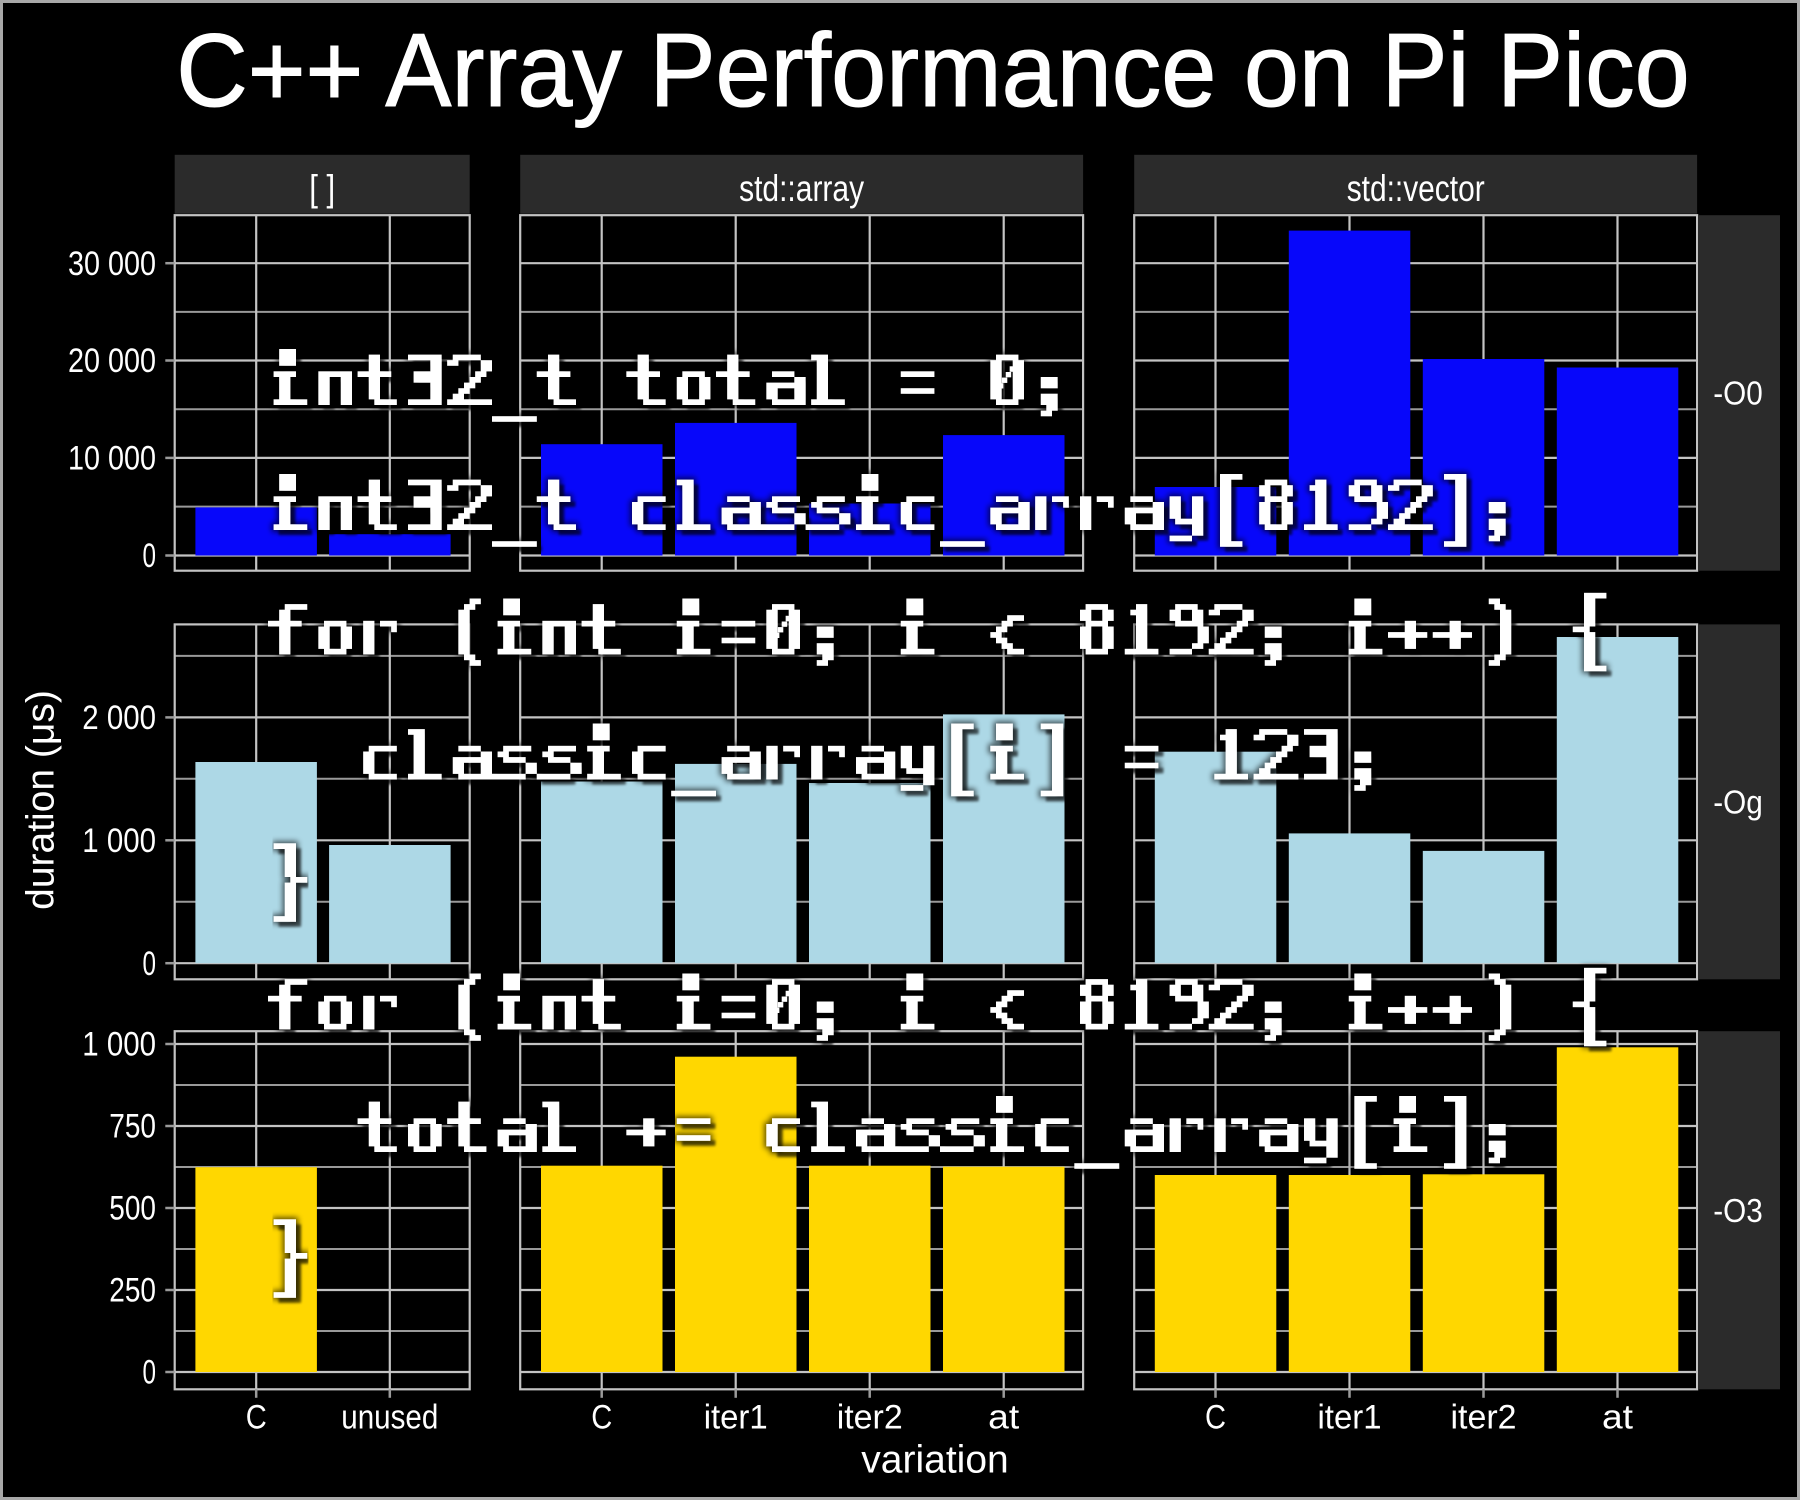 The width and height of the screenshot is (1800, 1500). What do you see at coordinates (1738, 1211) in the screenshot?
I see `svg-text: -O3` at bounding box center [1738, 1211].